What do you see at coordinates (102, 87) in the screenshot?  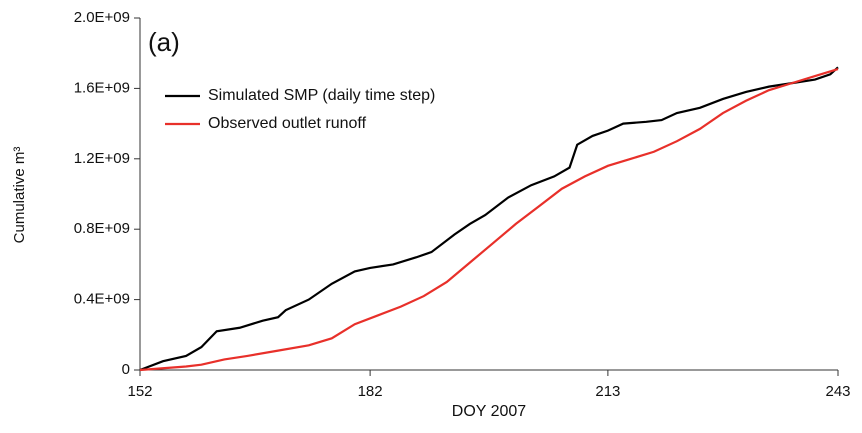 I see `y-tick-label: 1.6E+09` at bounding box center [102, 87].